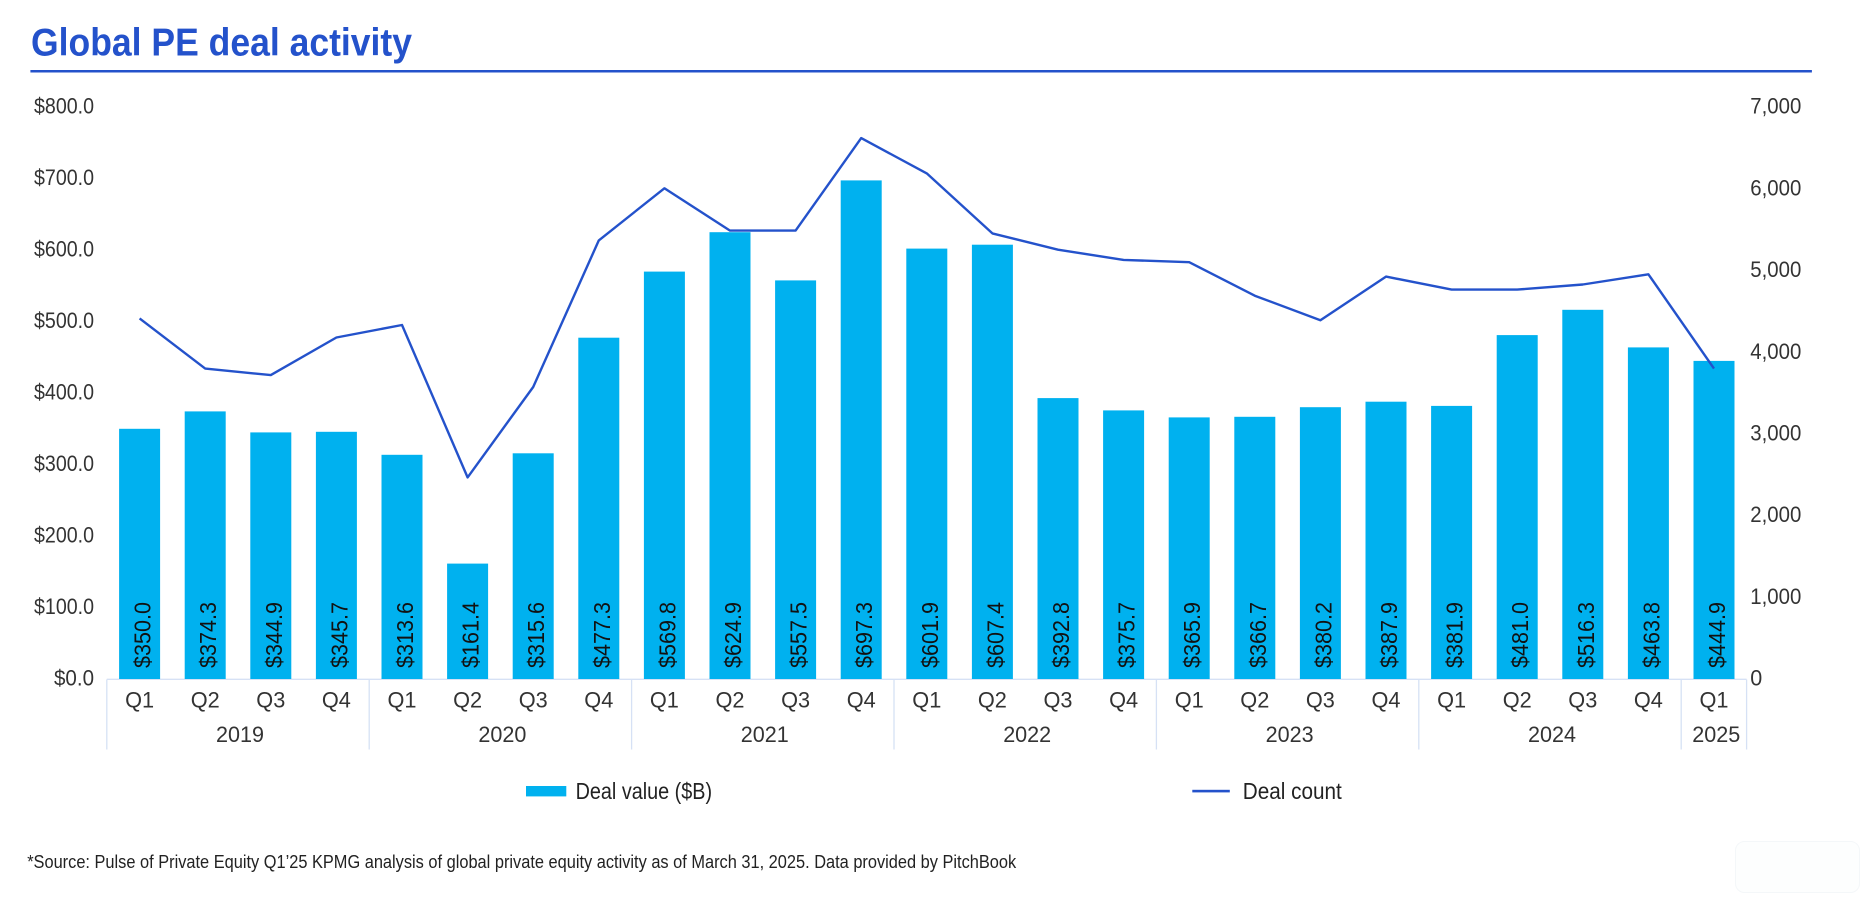 The image size is (1875, 904). What do you see at coordinates (1552, 734) in the screenshot?
I see `svg-text: 2024` at bounding box center [1552, 734].